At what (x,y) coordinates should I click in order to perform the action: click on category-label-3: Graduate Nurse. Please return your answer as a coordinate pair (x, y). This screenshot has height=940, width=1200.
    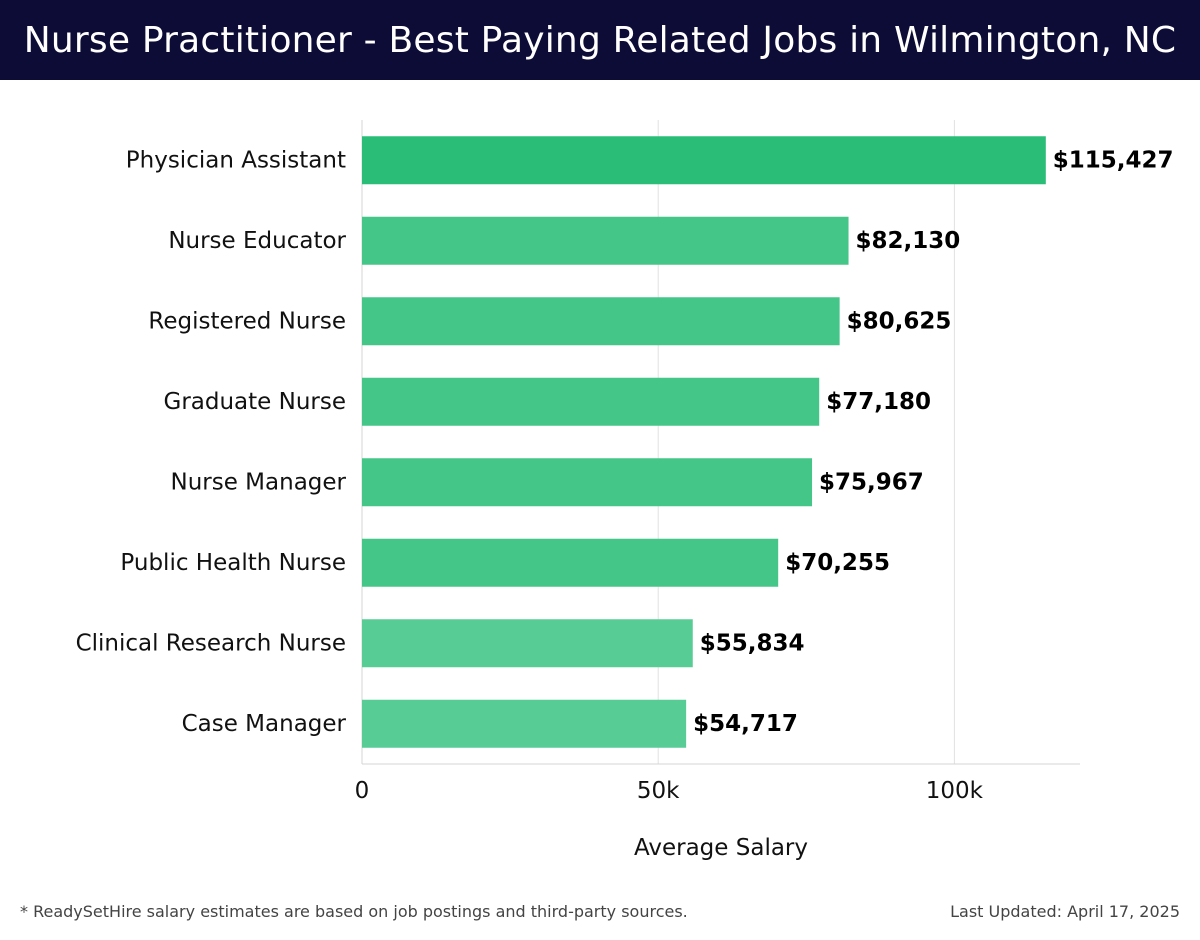
    Looking at the image, I should click on (255, 402).